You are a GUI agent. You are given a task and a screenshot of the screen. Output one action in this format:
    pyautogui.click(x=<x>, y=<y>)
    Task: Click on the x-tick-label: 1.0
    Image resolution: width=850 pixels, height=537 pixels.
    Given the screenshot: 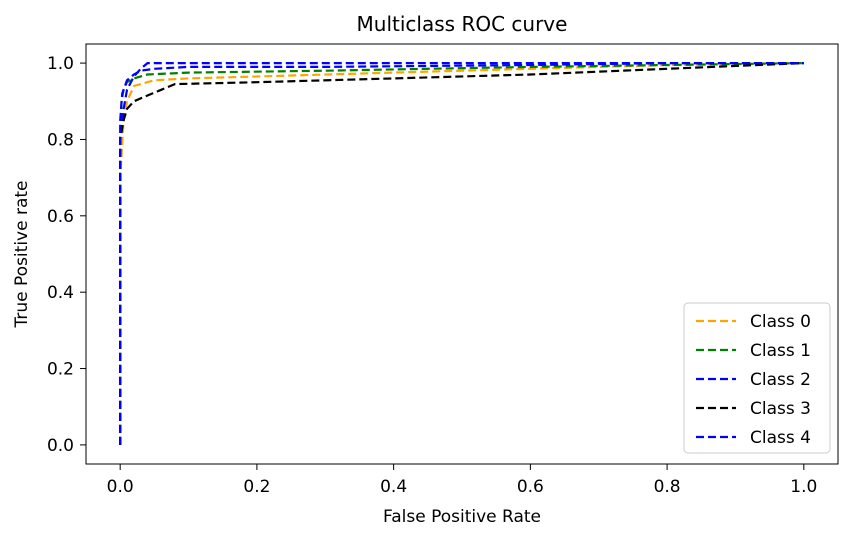 What is the action you would take?
    pyautogui.click(x=803, y=487)
    